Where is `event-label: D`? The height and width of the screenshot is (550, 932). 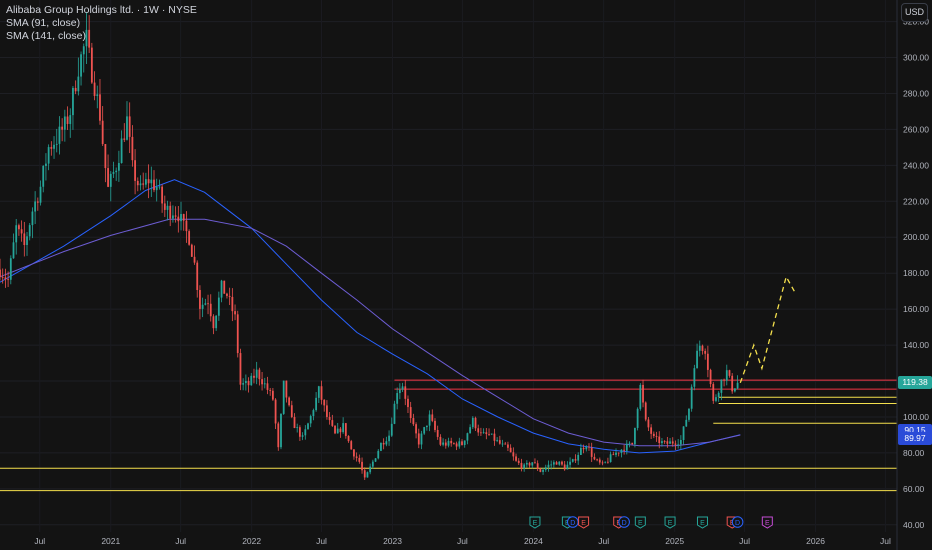 event-label: D is located at coordinates (624, 523).